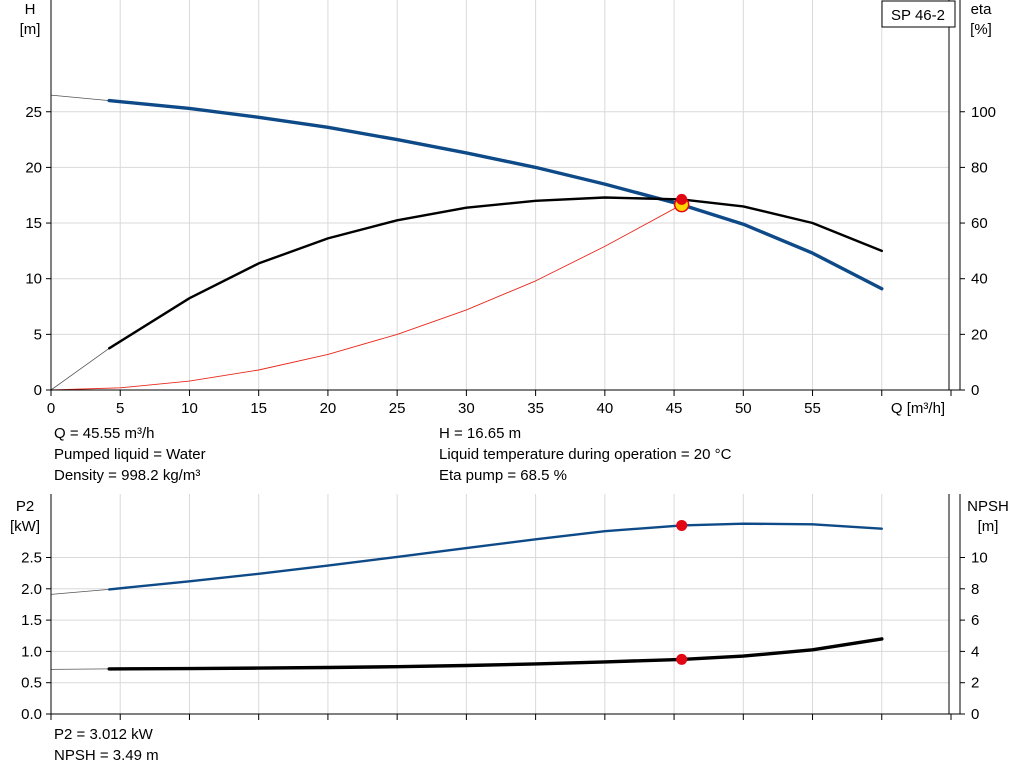 This screenshot has height=781, width=1024. I want to click on y-right-label-bottom-unit: [m], so click(988, 526).